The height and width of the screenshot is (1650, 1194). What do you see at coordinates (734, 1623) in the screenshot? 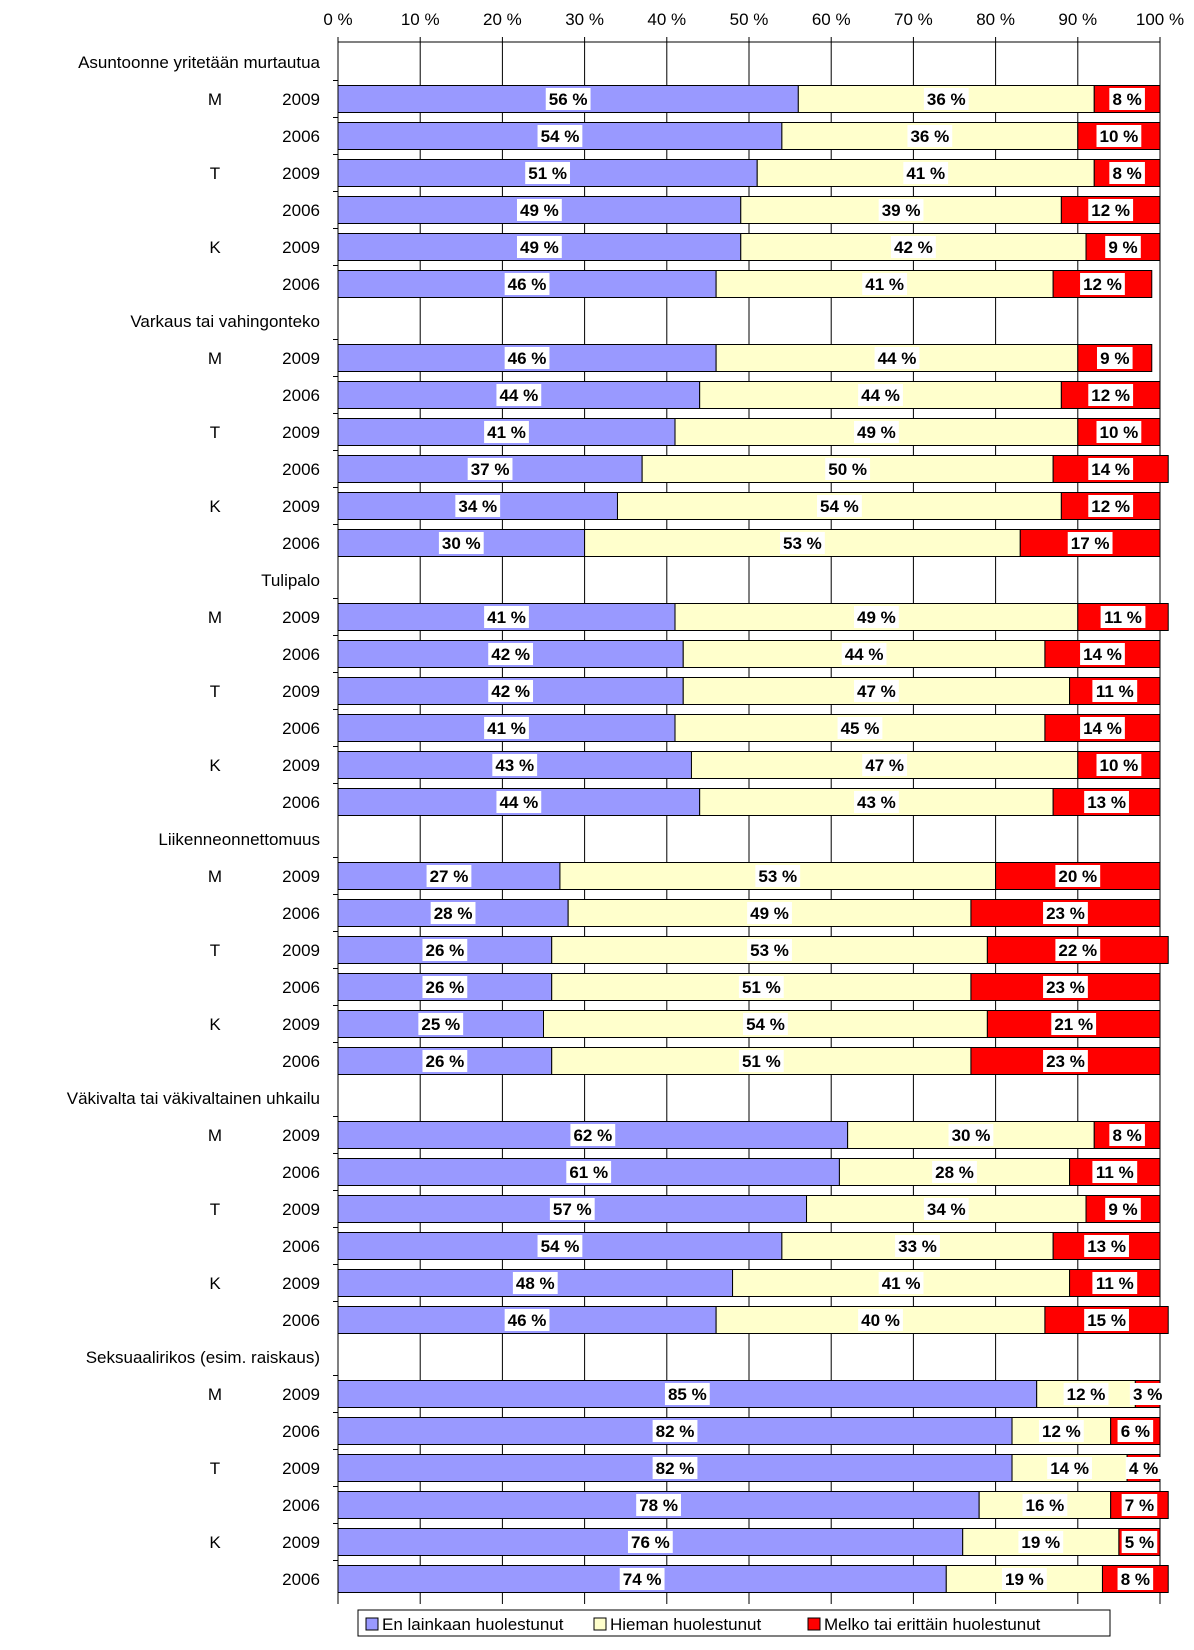
I see `legend-box` at bounding box center [734, 1623].